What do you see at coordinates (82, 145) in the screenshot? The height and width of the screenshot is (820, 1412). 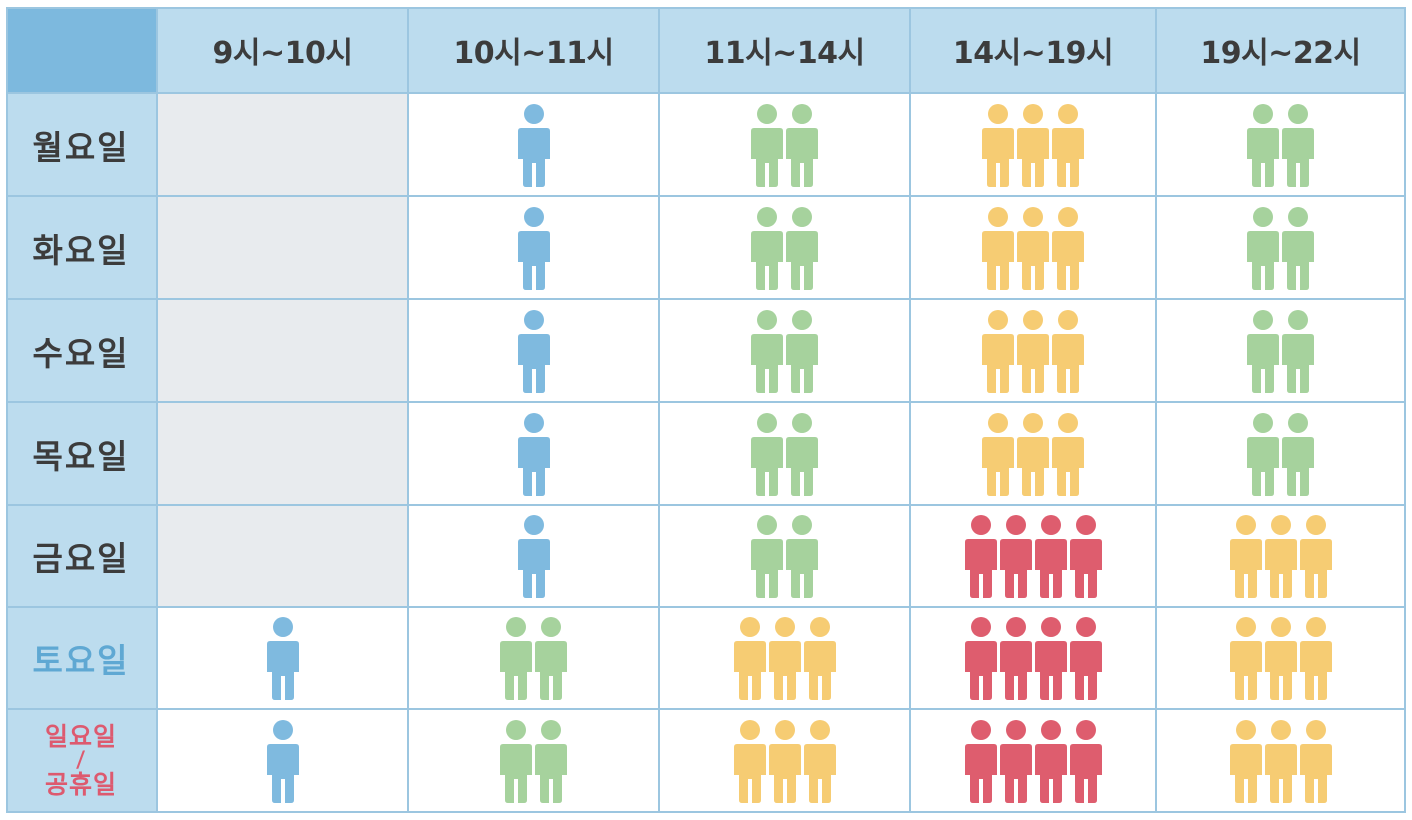 I see `row-header-day: 월요일` at bounding box center [82, 145].